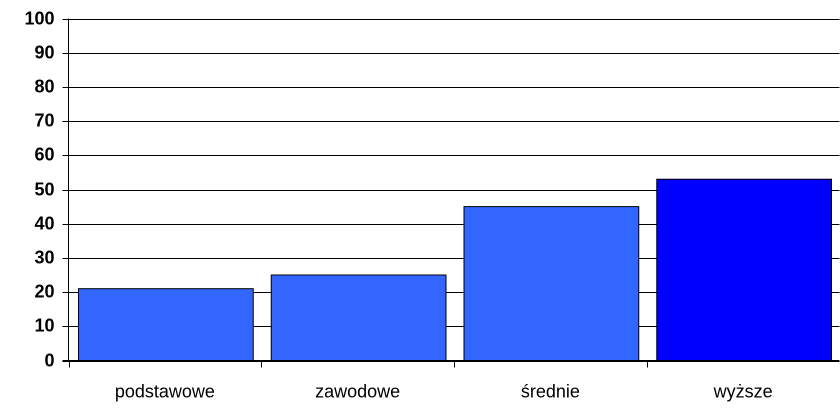 Image resolution: width=840 pixels, height=409 pixels. I want to click on y-tick-label: 30, so click(44, 257).